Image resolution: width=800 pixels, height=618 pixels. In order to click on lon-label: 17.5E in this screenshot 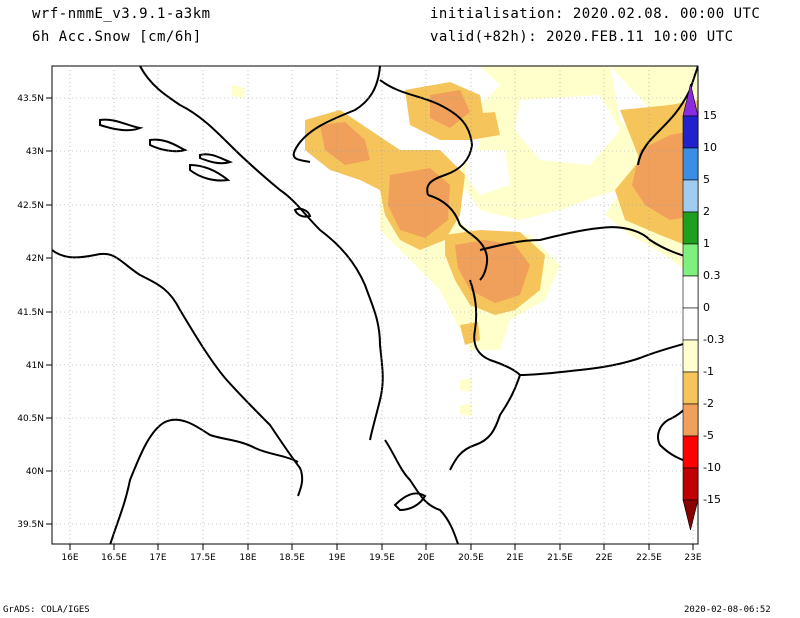, I will do `click(203, 558)`.